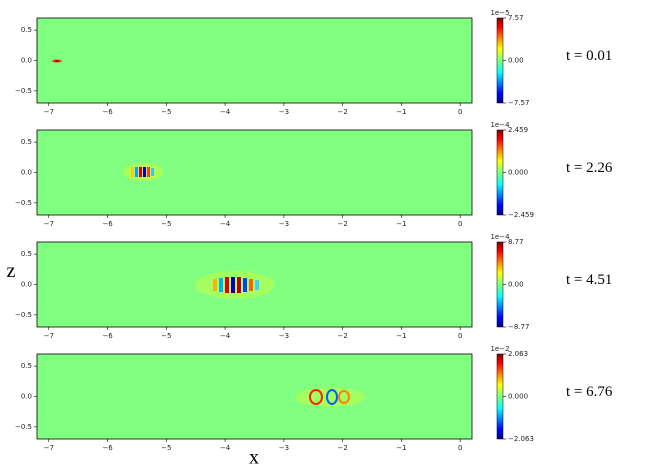 Image resolution: width=650 pixels, height=465 pixels. Describe the element at coordinates (516, 18) in the screenshot. I see `colorbar-tick-label: 7.57` at that location.